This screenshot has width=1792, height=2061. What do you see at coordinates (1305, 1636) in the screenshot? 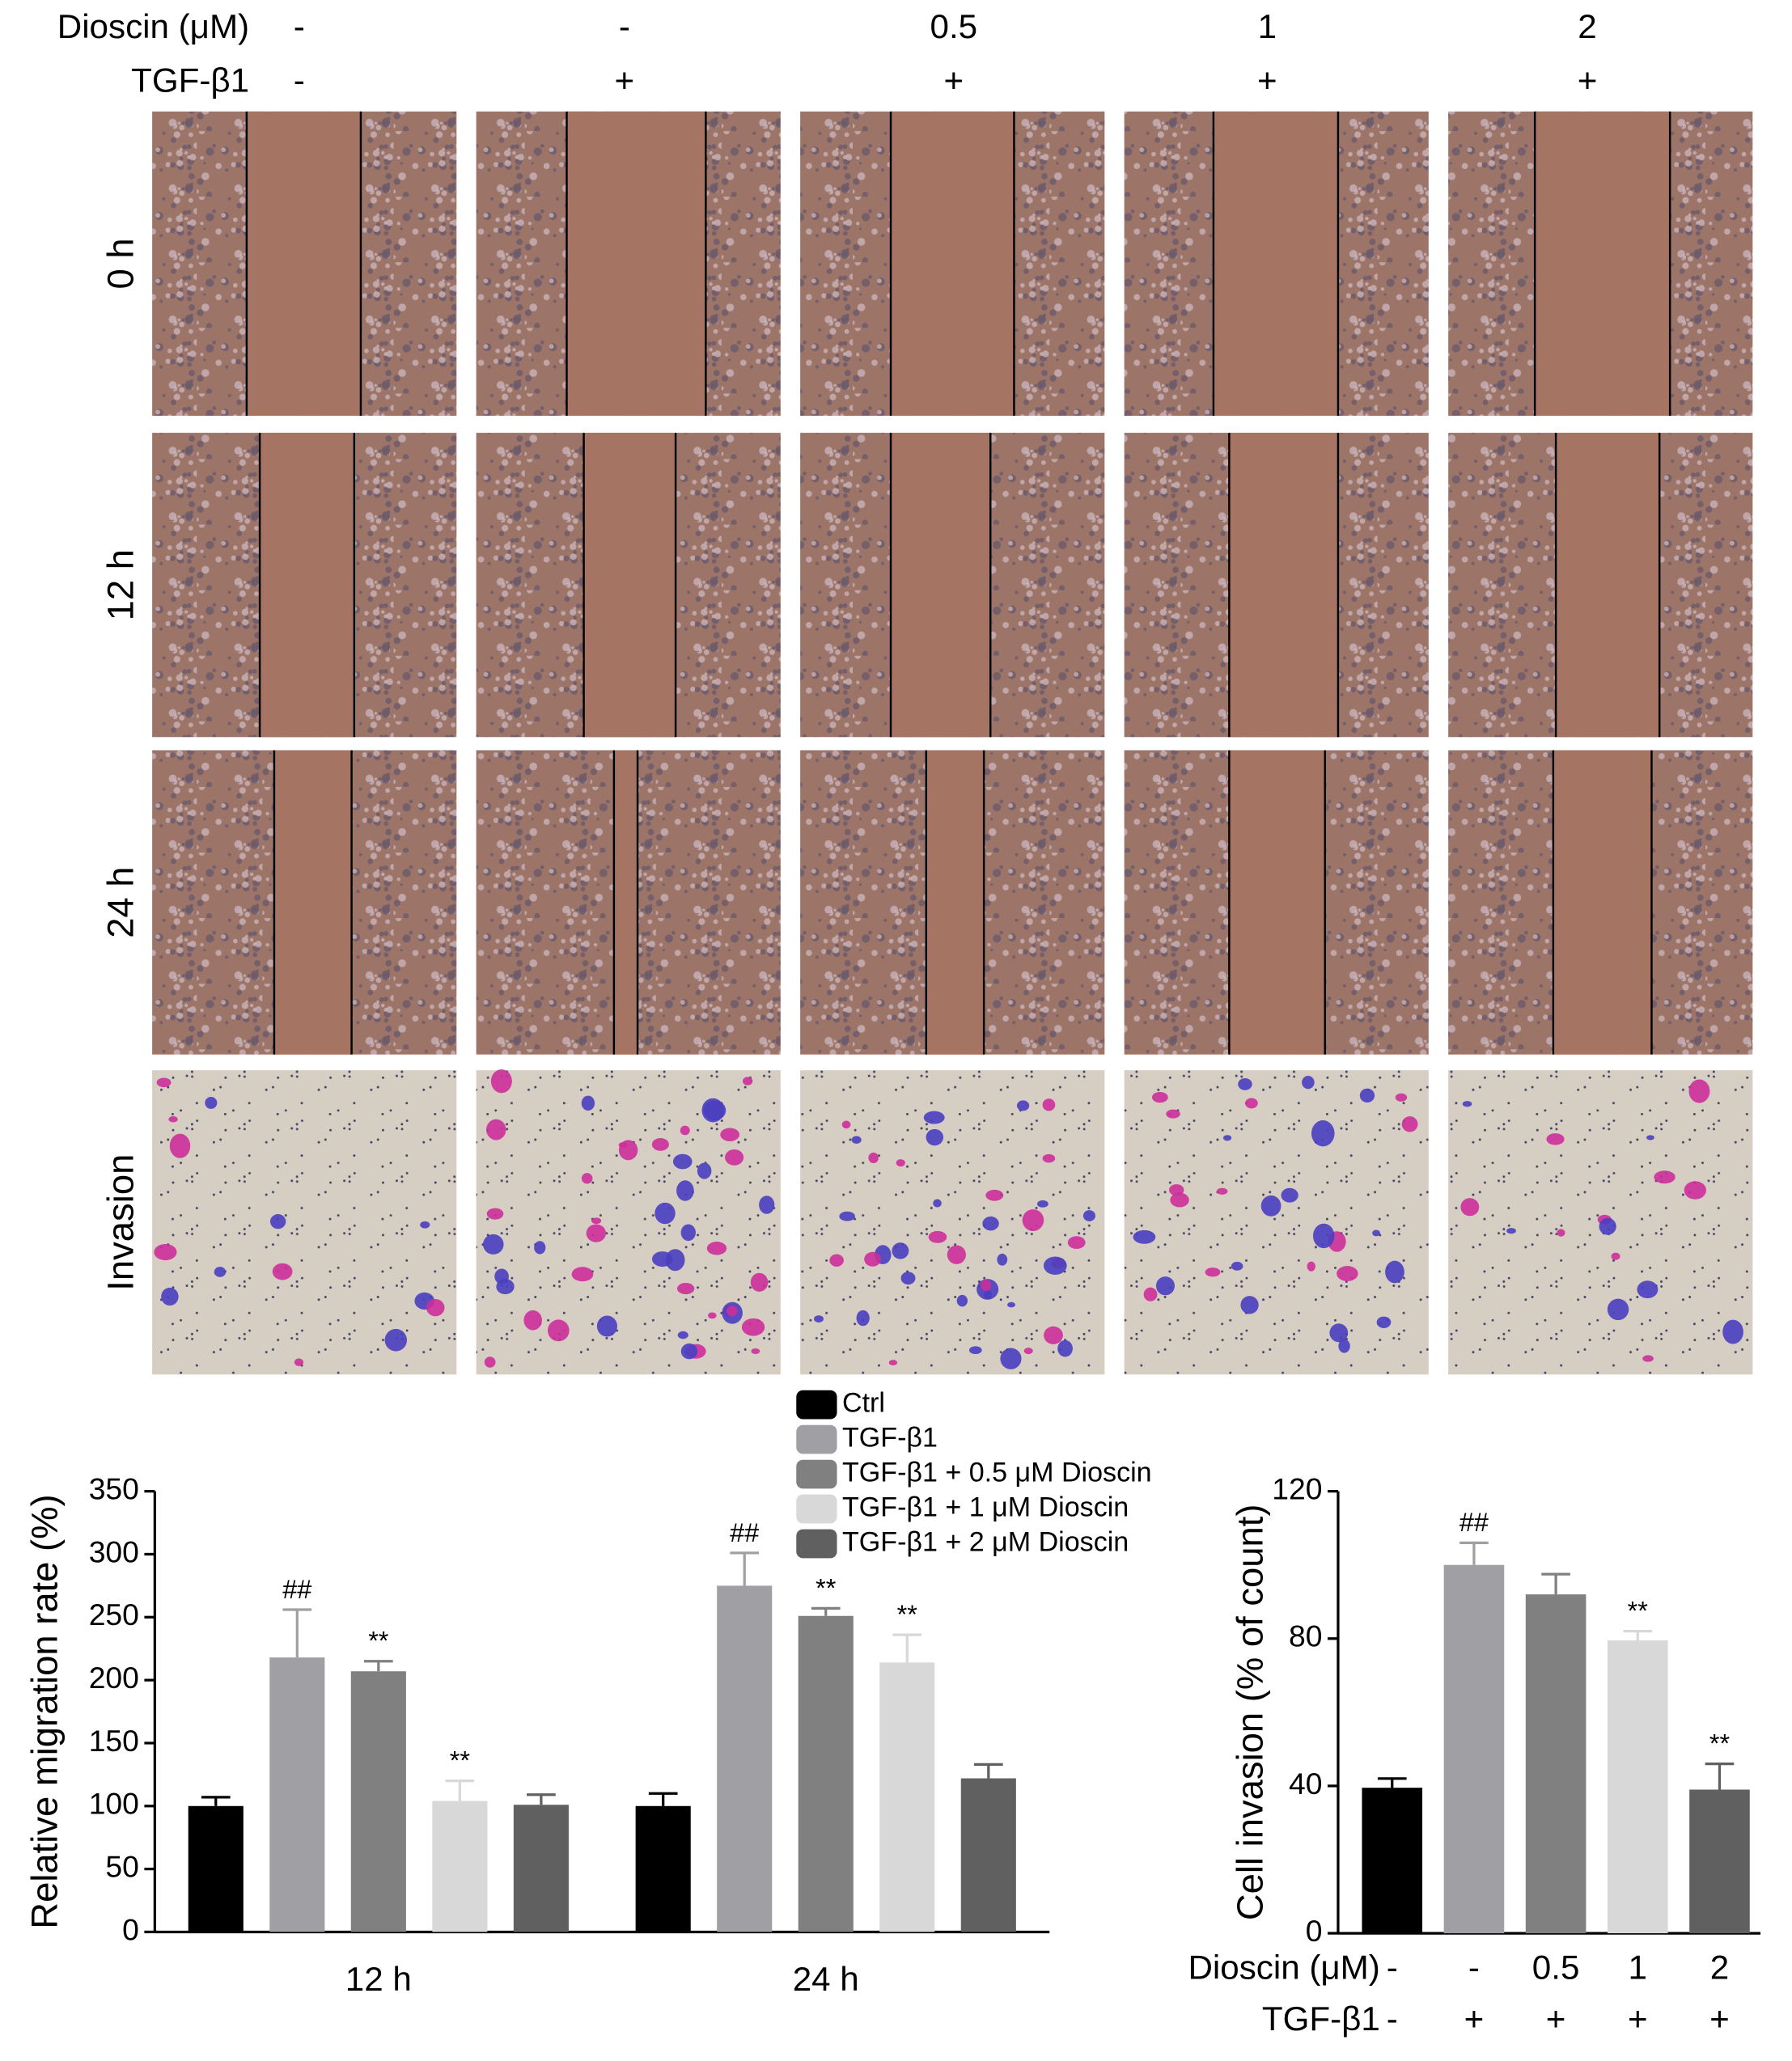
I see `y-tick-label: 80` at bounding box center [1305, 1636].